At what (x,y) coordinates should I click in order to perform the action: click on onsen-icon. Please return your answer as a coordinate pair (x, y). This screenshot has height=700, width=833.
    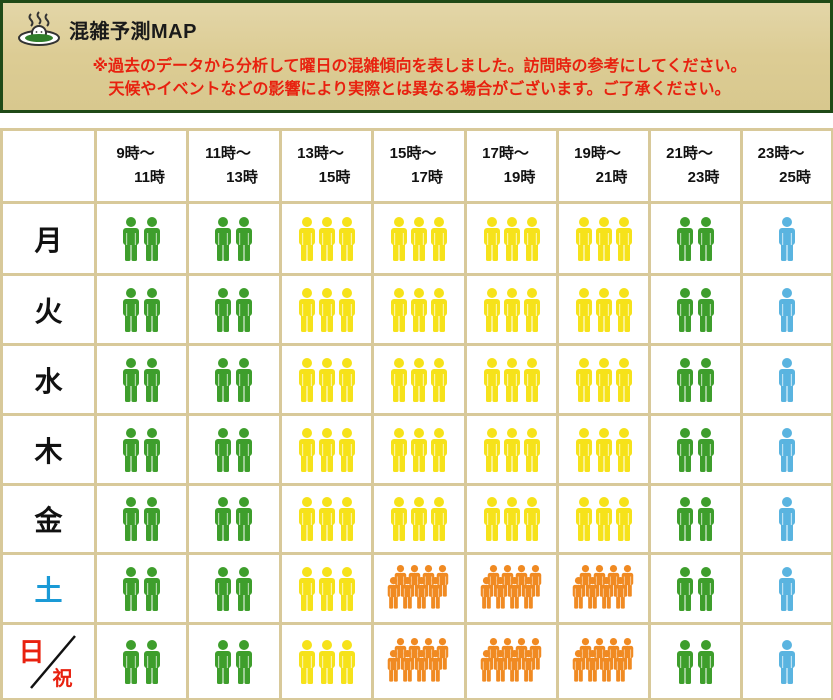
    Looking at the image, I should click on (39, 28).